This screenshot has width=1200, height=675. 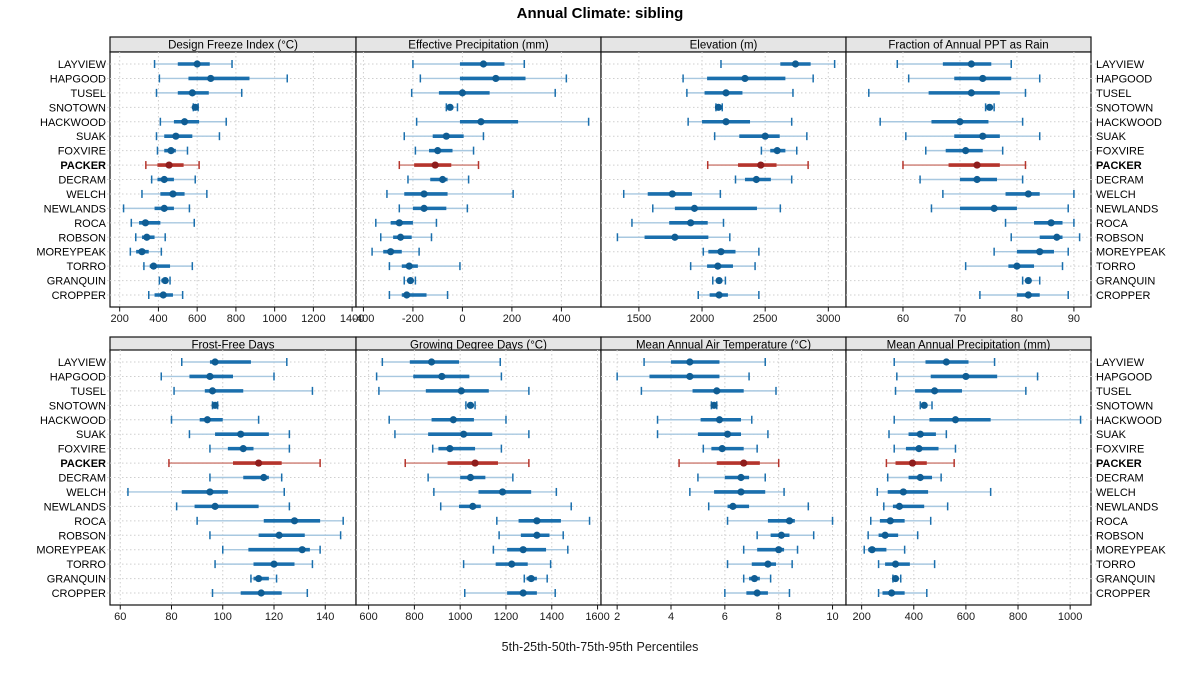 What do you see at coordinates (223, 617) in the screenshot?
I see `axis-tick-label: 100` at bounding box center [223, 617].